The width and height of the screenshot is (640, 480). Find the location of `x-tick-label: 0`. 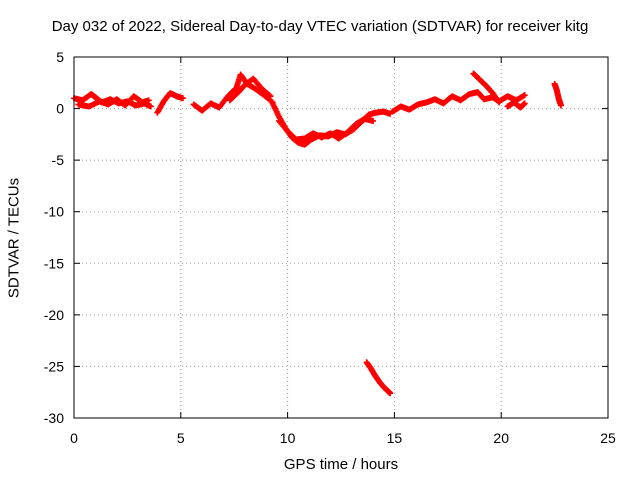

x-tick-label: 0 is located at coordinates (74, 438).